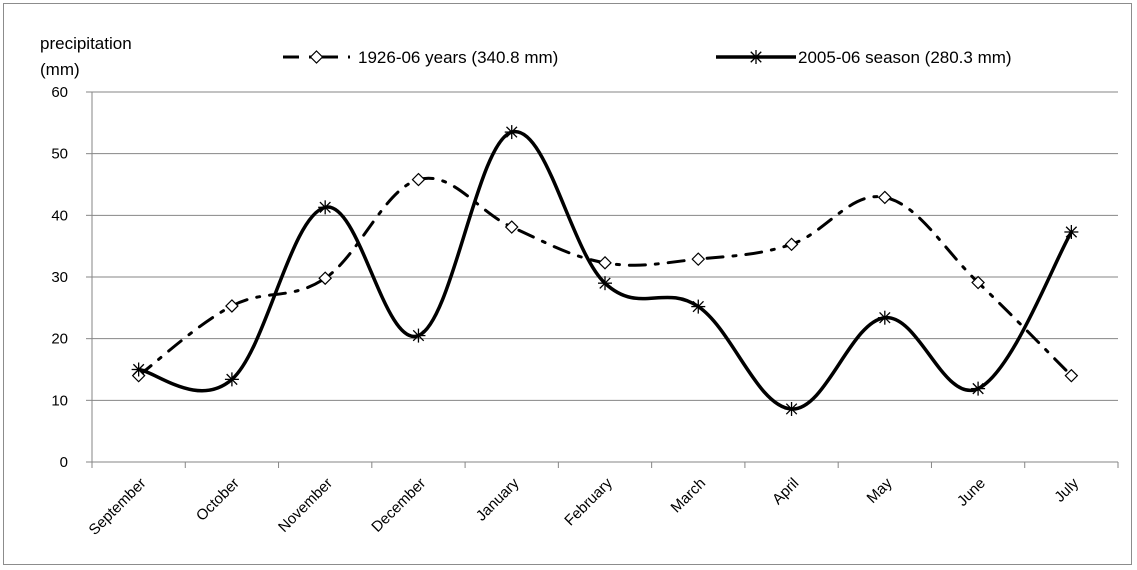 The width and height of the screenshot is (1137, 570). What do you see at coordinates (884, 197) in the screenshot?
I see `series-1-point-may` at bounding box center [884, 197].